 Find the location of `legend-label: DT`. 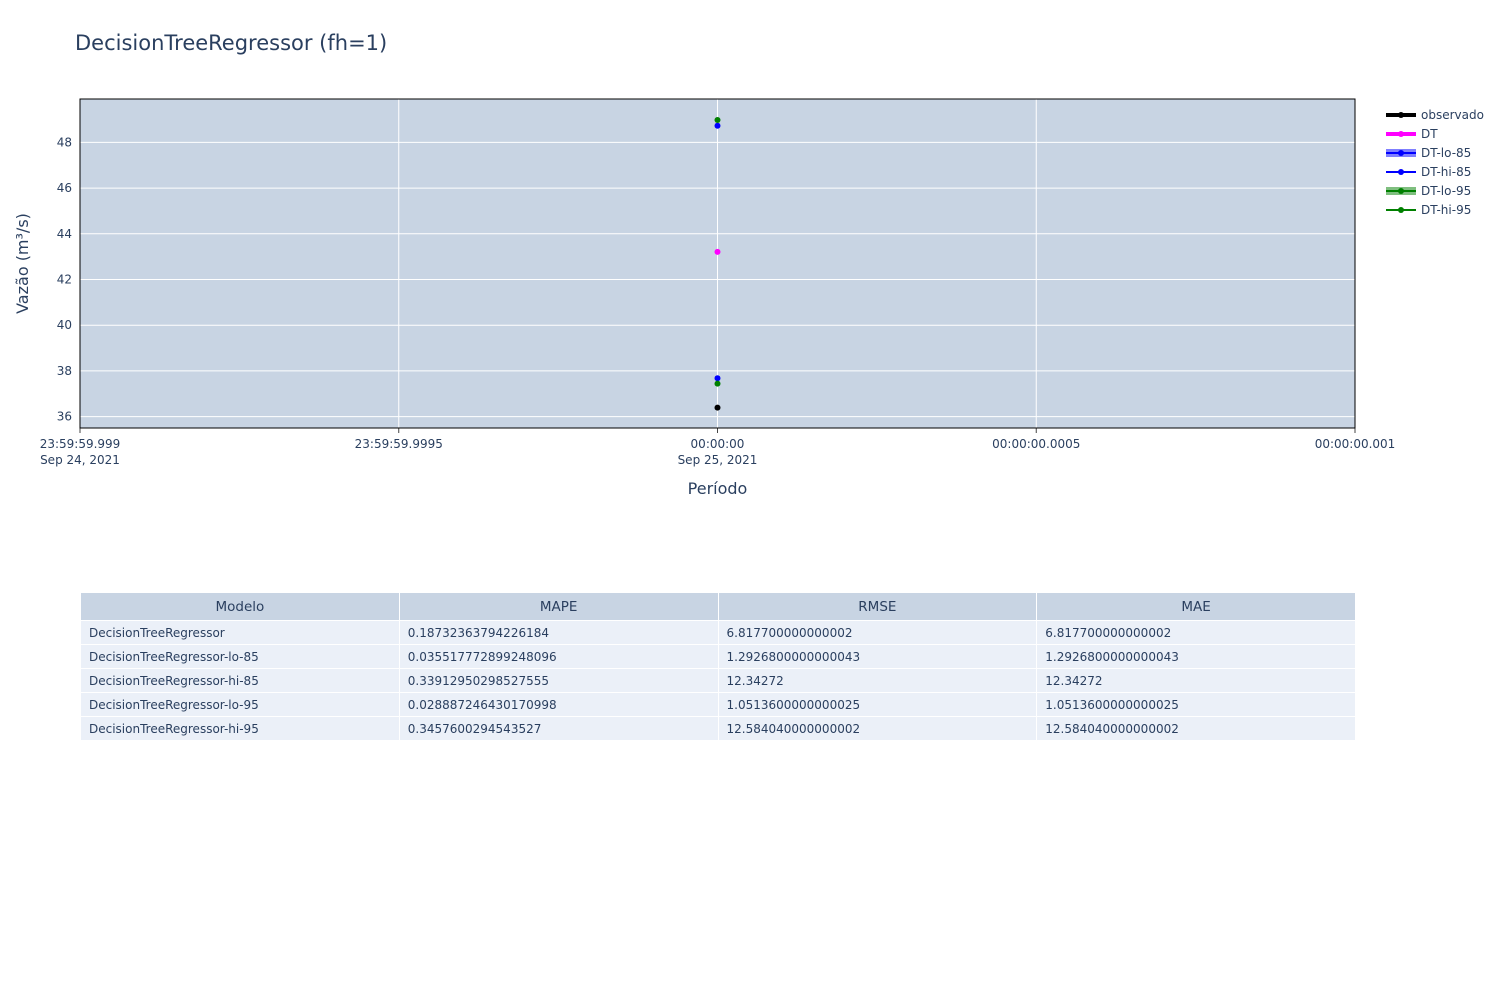

legend-label: DT is located at coordinates (1429, 134).